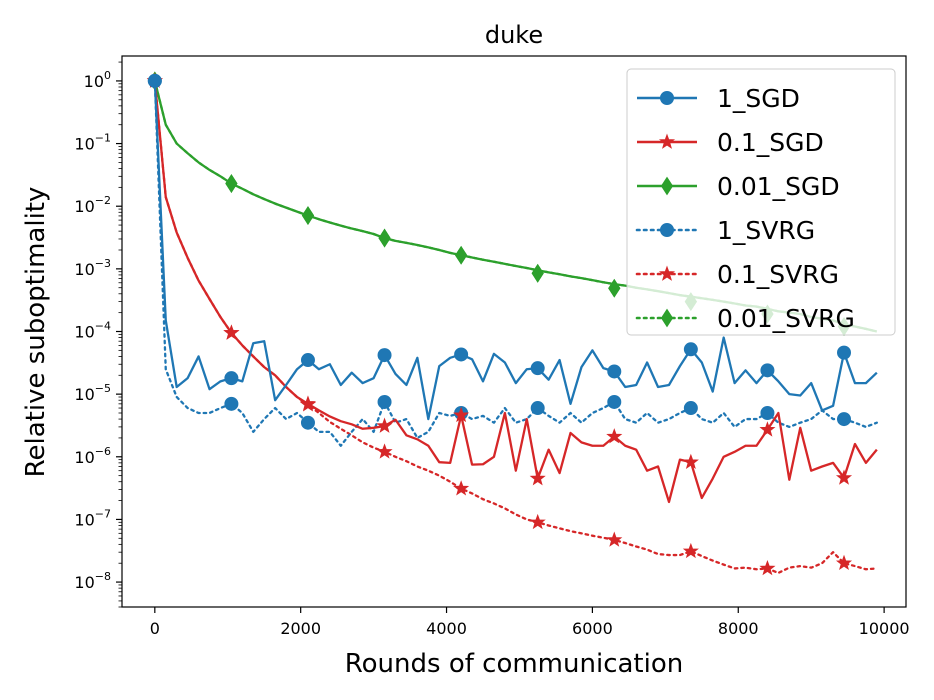 The height and width of the screenshot is (700, 934). Describe the element at coordinates (766, 230) in the screenshot. I see `legend-label: 1_SVRG` at that location.